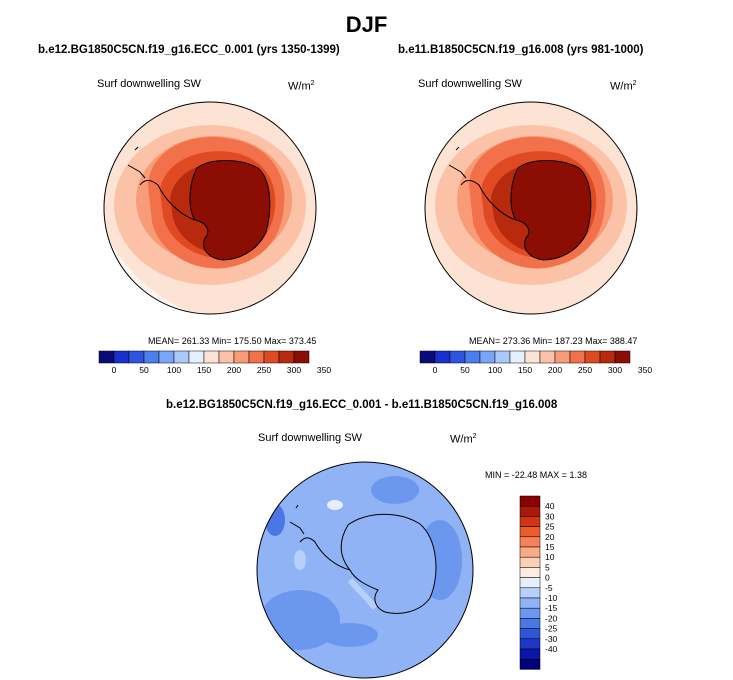 The height and width of the screenshot is (680, 733). I want to click on panel3-coastline, so click(368, 563).